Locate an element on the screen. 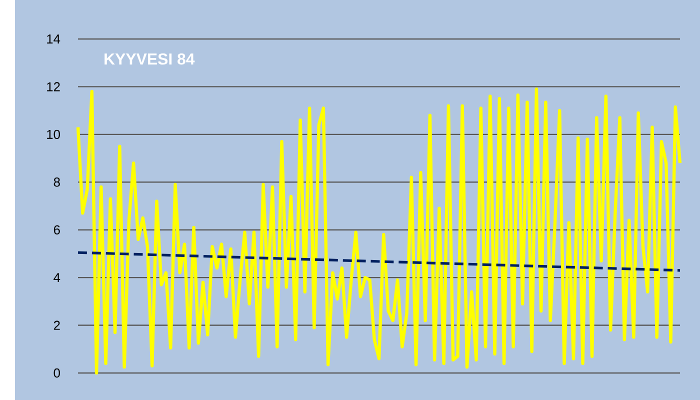 This screenshot has width=700, height=400. y-tick-label: 2 is located at coordinates (57, 325).